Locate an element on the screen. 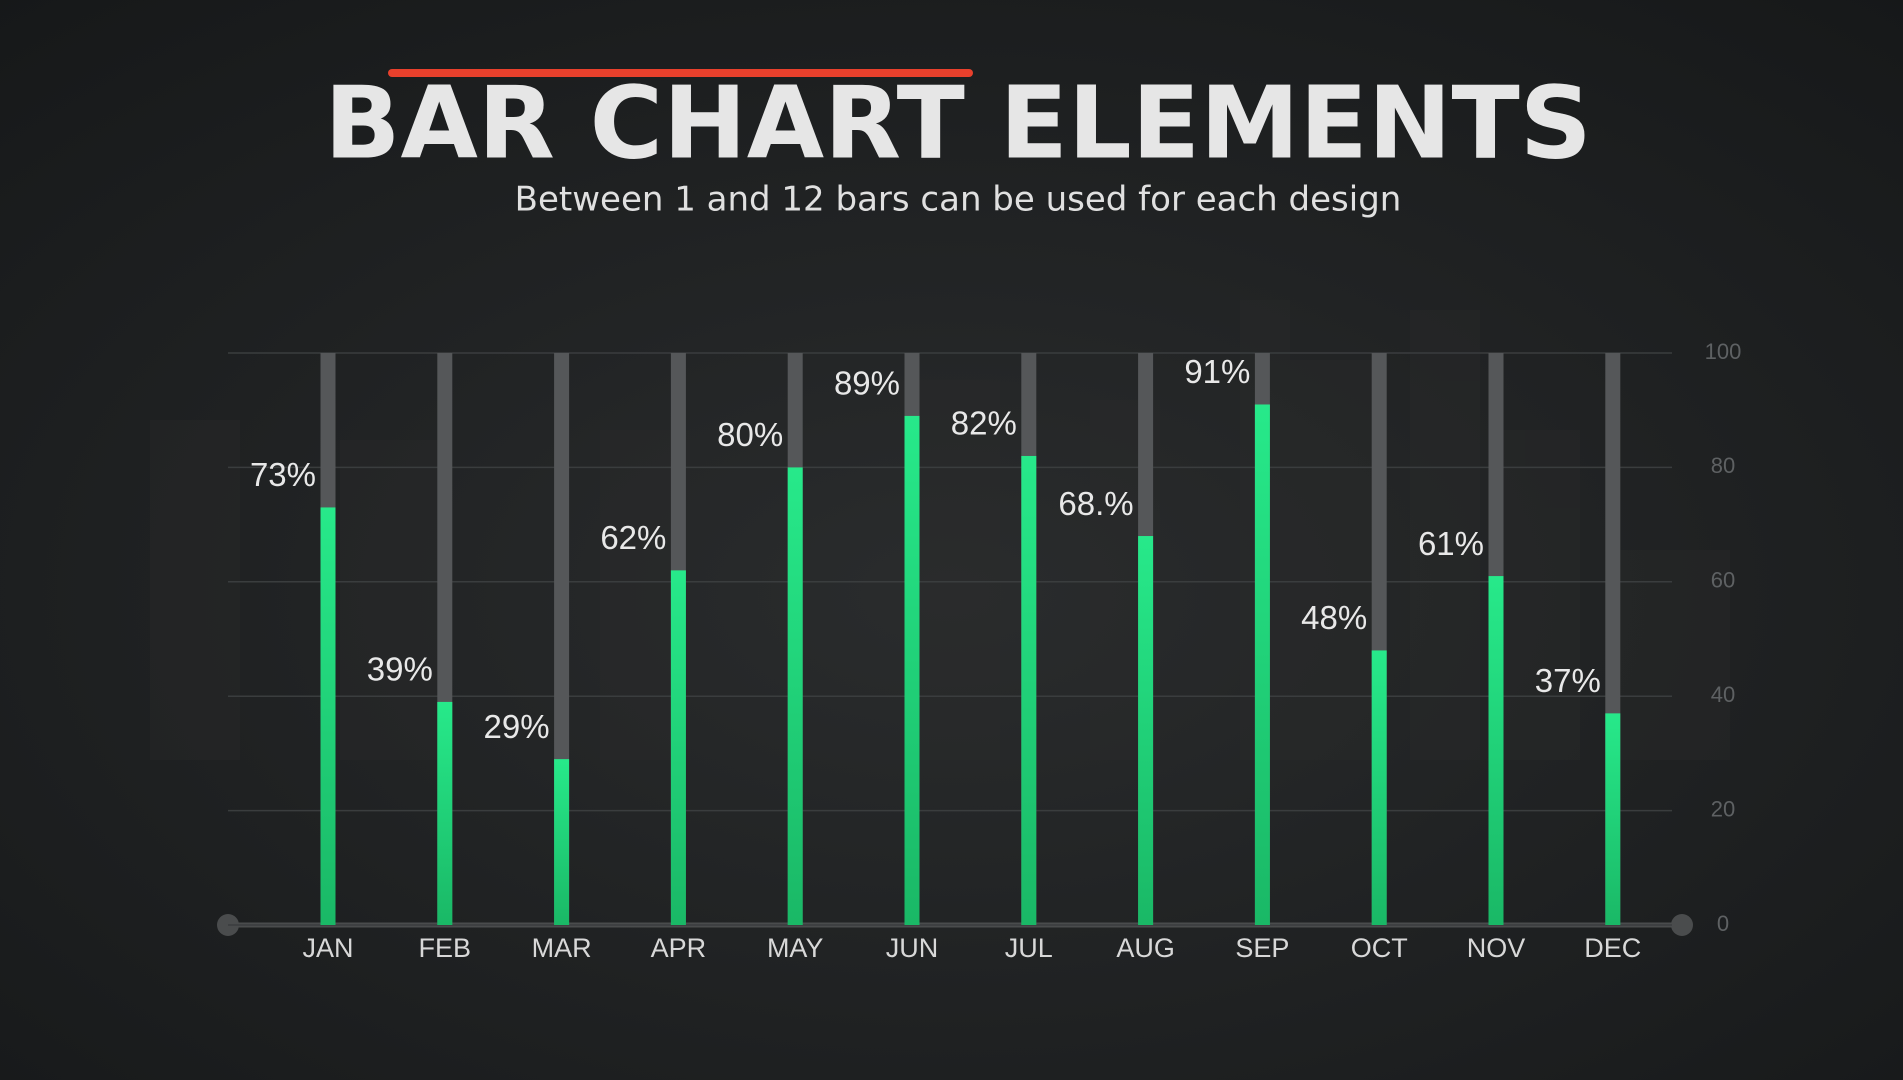  x-tick-label: FEB is located at coordinates (445, 948).